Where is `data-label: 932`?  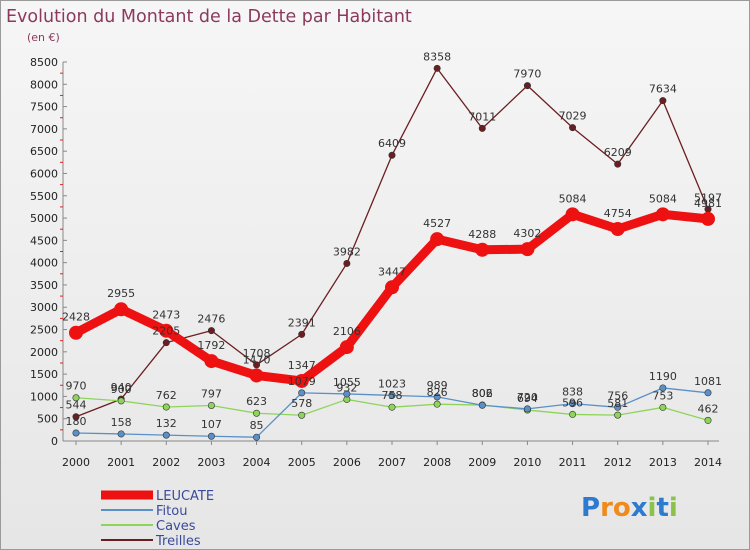 data-label: 932 is located at coordinates (346, 387).